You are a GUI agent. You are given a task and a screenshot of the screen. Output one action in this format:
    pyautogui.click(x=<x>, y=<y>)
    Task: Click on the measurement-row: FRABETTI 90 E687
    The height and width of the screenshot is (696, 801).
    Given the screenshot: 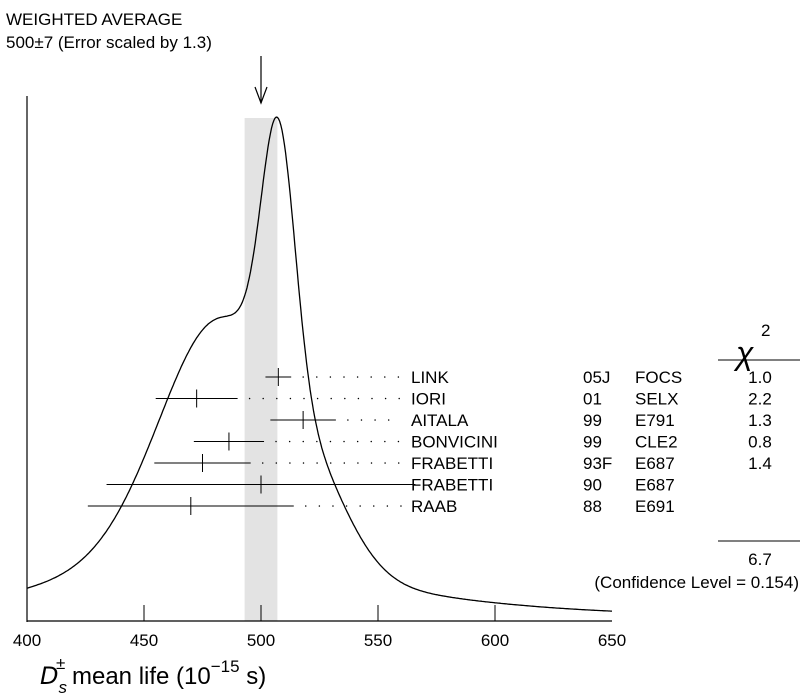 What is the action you would take?
    pyautogui.click(x=390, y=485)
    